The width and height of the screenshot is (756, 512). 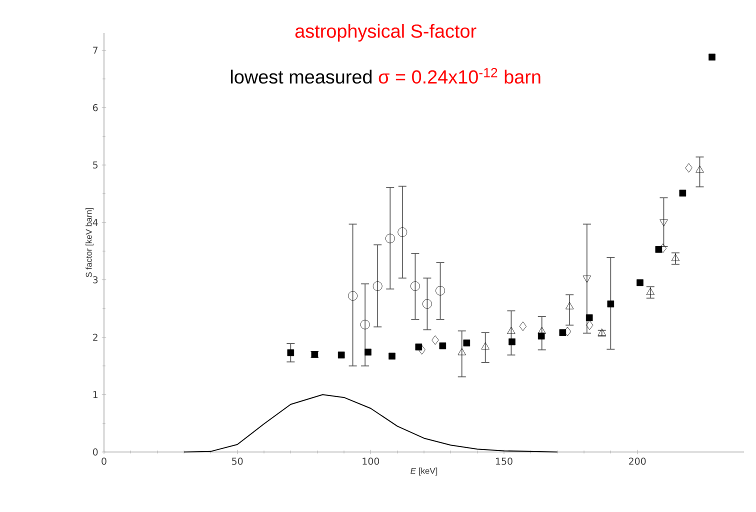 I want to click on x-axis-title: E [keV], so click(x=424, y=472).